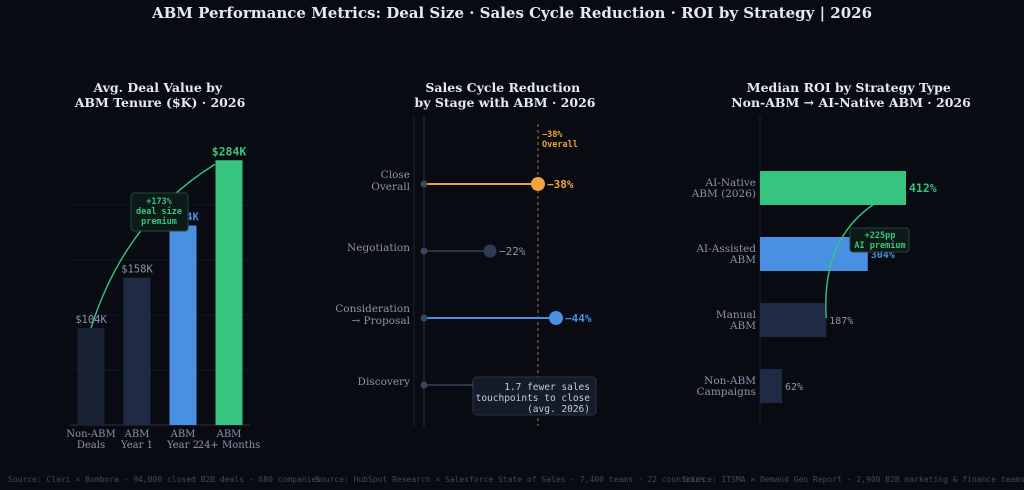  I want to click on lollipop-value-label: −38%, so click(560, 184).